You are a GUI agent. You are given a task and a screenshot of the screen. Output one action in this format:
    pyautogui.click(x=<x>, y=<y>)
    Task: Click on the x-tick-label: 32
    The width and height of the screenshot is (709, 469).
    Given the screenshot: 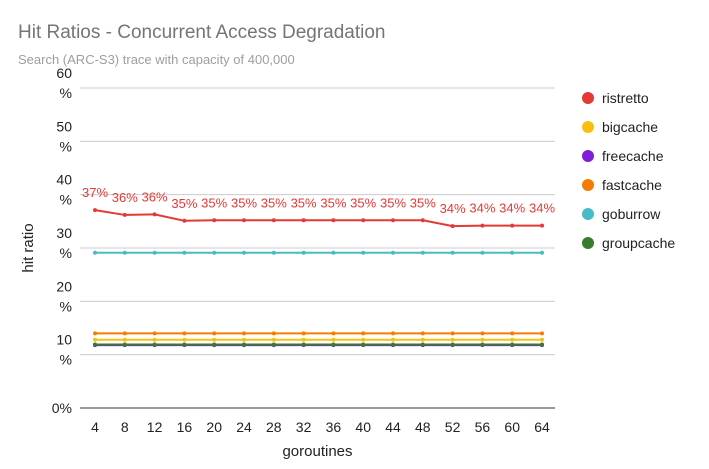 What is the action you would take?
    pyautogui.click(x=304, y=427)
    